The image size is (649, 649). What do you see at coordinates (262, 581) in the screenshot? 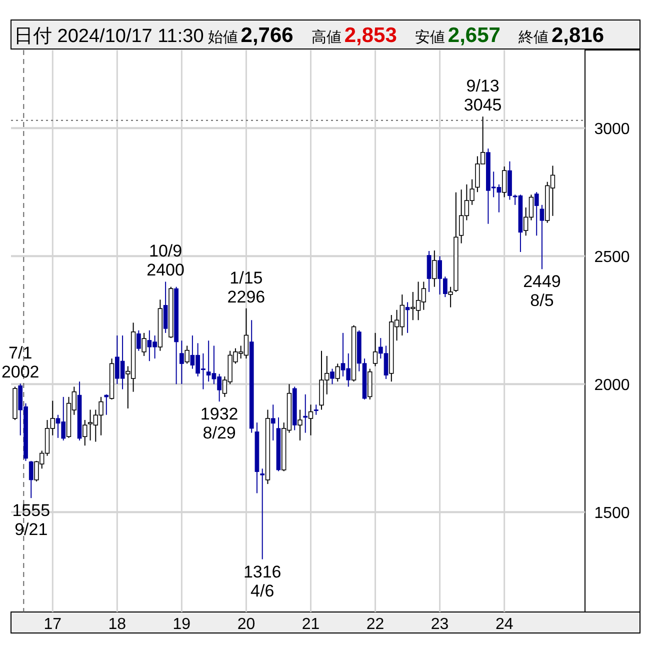
I see `annotation: 1316 4/6` at bounding box center [262, 581].